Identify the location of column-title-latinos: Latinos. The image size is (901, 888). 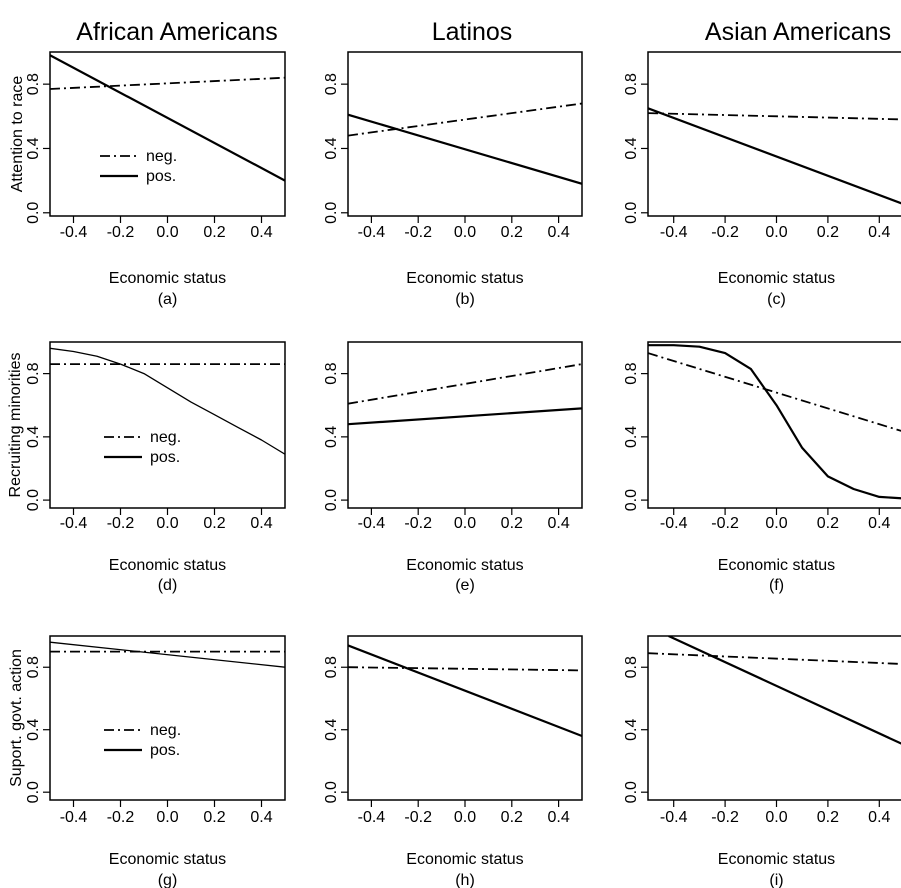
(472, 32).